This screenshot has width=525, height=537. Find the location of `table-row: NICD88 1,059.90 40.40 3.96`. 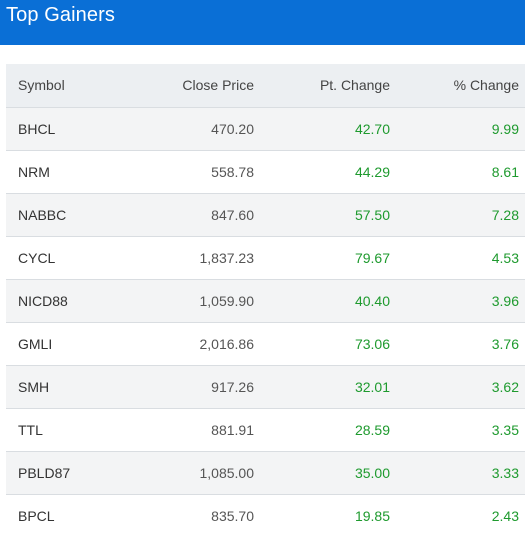

table-row: NICD88 1,059.90 40.40 3.96 is located at coordinates (265, 300).